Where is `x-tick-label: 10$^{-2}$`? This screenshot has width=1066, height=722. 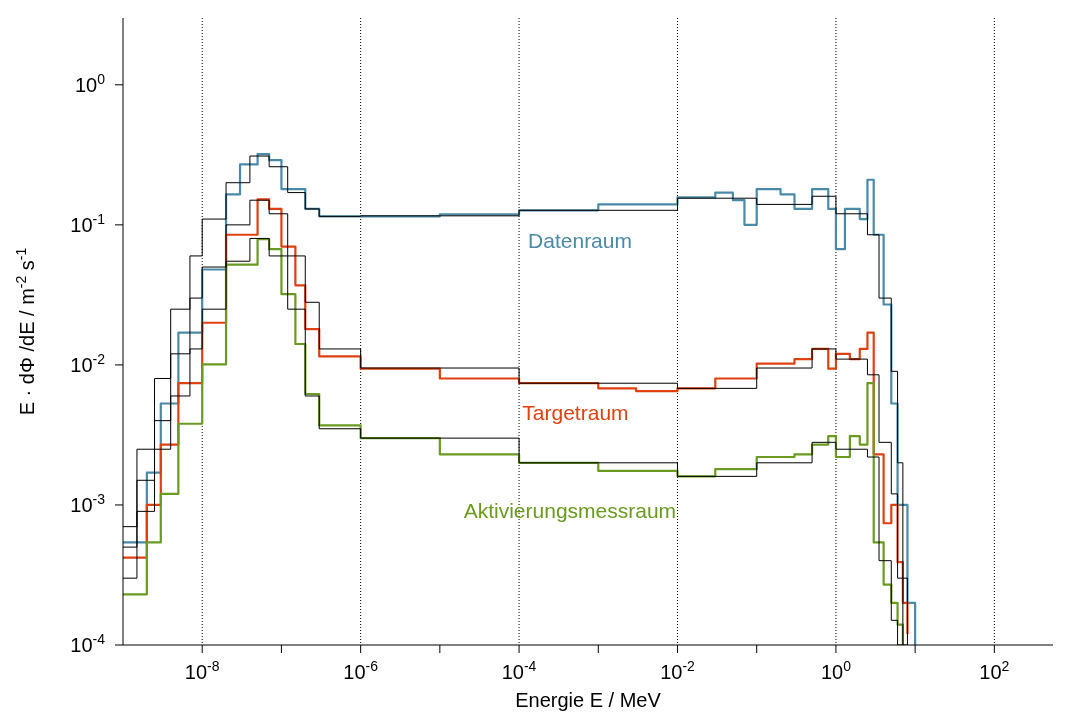 x-tick-label: 10$^{-2}$ is located at coordinates (678, 670).